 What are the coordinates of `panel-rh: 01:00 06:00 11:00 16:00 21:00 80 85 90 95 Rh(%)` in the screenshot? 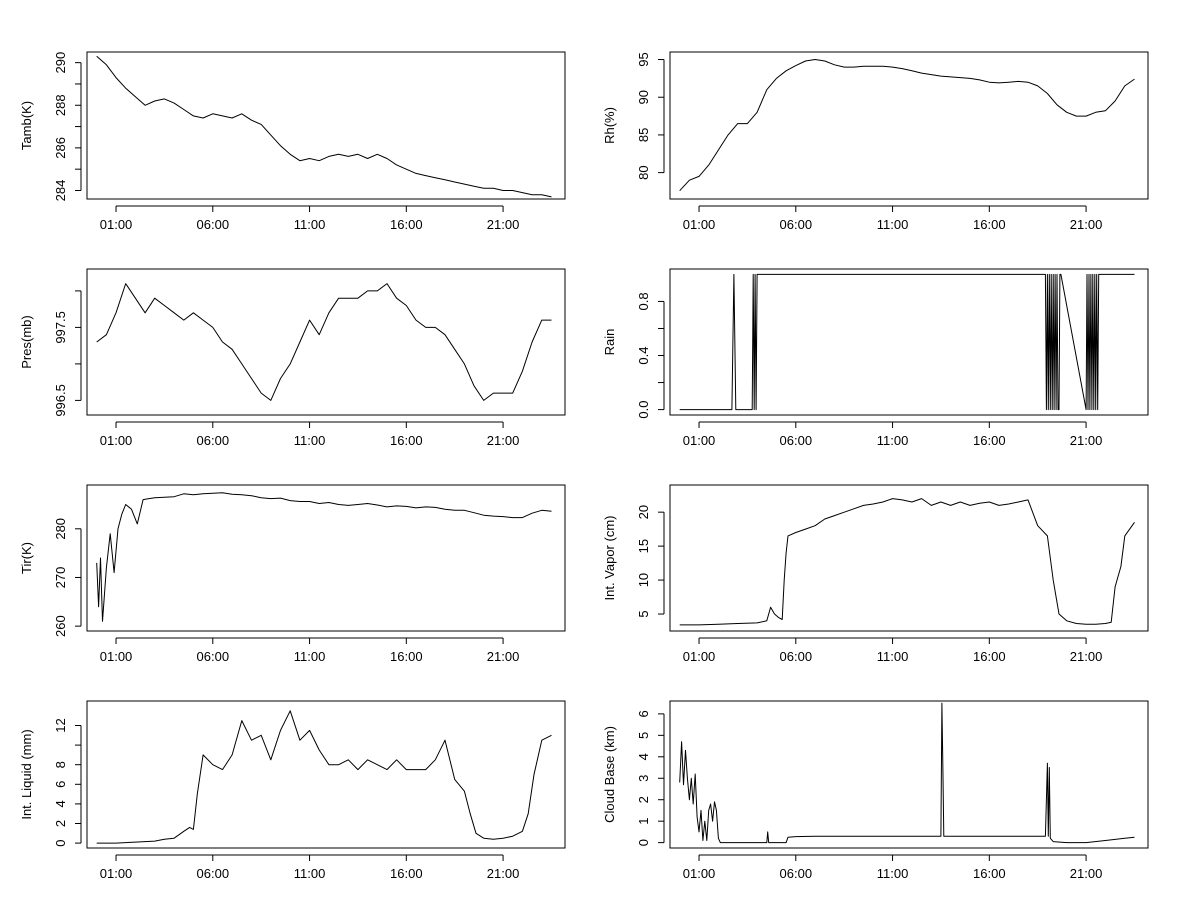 It's located at (875, 141).